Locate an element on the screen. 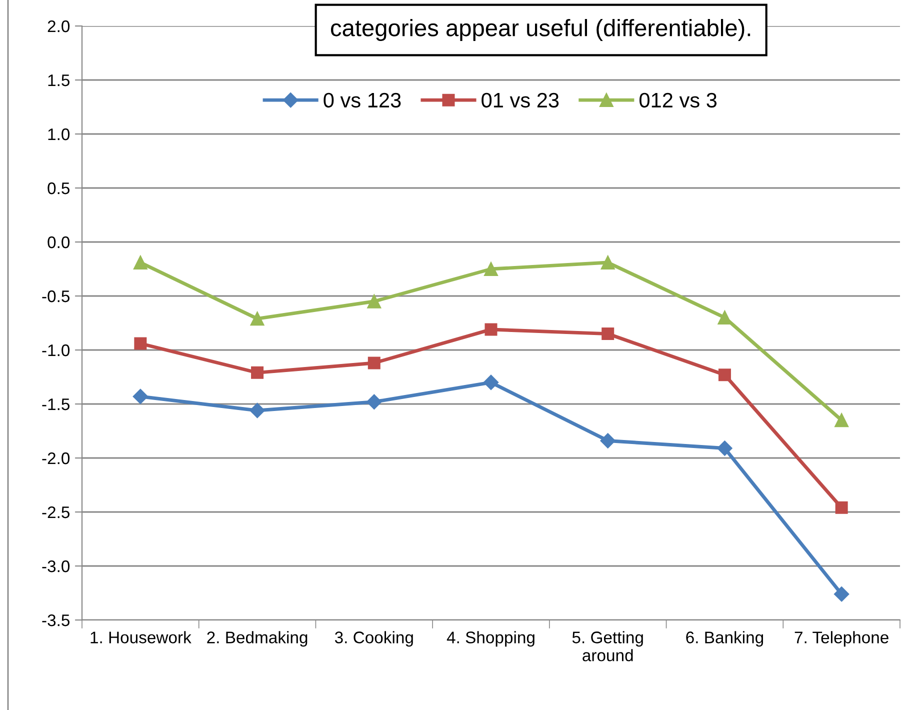  y-tick-label: -0.5 is located at coordinates (56, 296).